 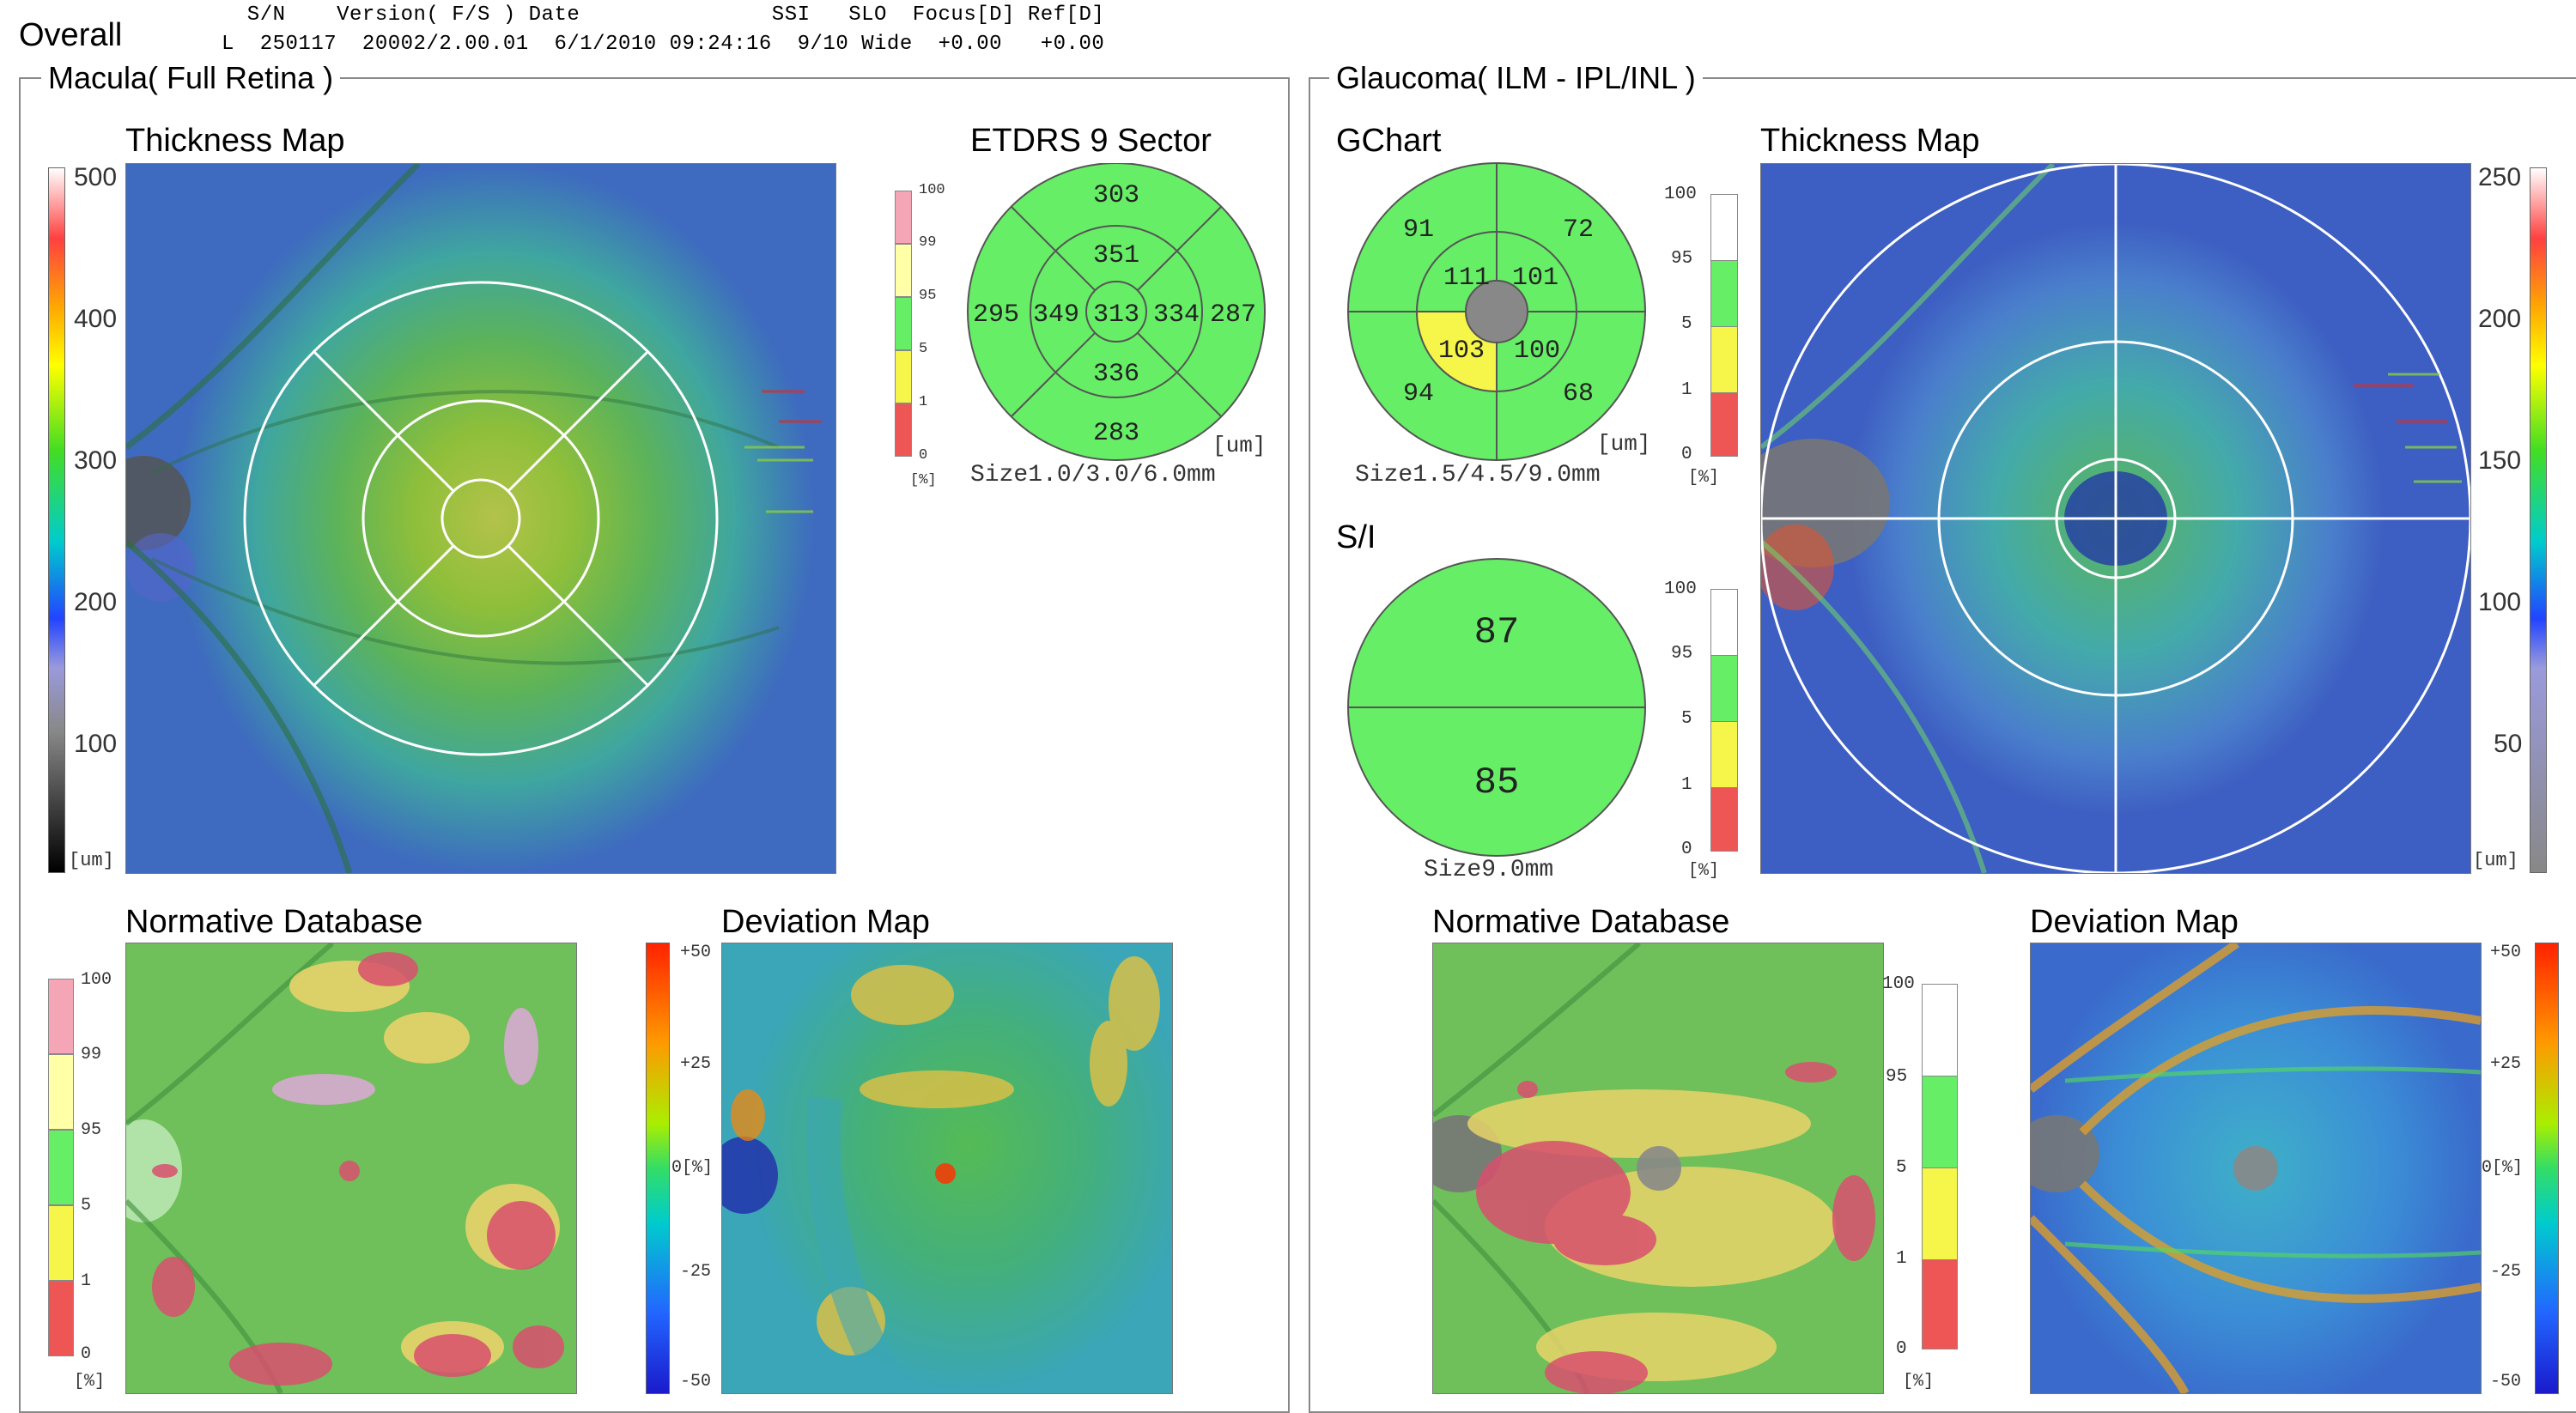 What do you see at coordinates (1654, 1168) in the screenshot?
I see `glaucoma-normative-overlay` at bounding box center [1654, 1168].